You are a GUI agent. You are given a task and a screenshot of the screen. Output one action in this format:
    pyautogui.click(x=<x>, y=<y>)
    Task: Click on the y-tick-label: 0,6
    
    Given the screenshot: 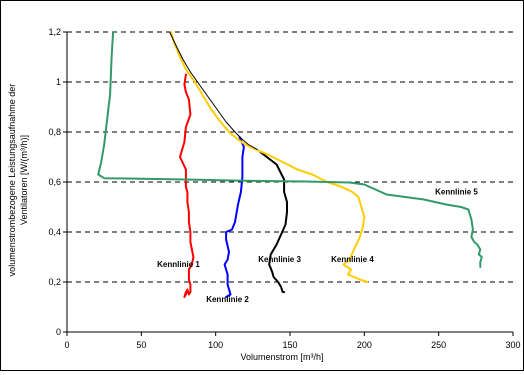 What is the action you would take?
    pyautogui.click(x=54, y=182)
    